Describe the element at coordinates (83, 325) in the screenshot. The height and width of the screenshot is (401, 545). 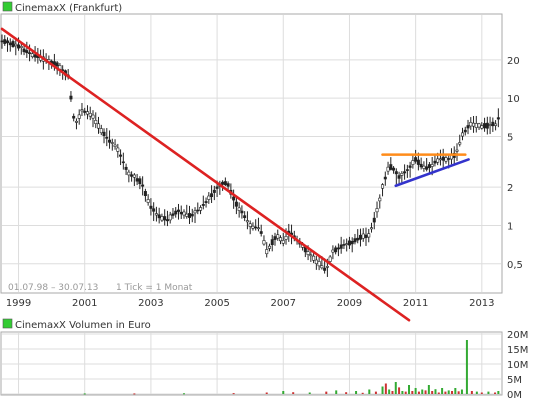
I see `volume-chart-title: CinemaxX Volumen in Euro` at that location.